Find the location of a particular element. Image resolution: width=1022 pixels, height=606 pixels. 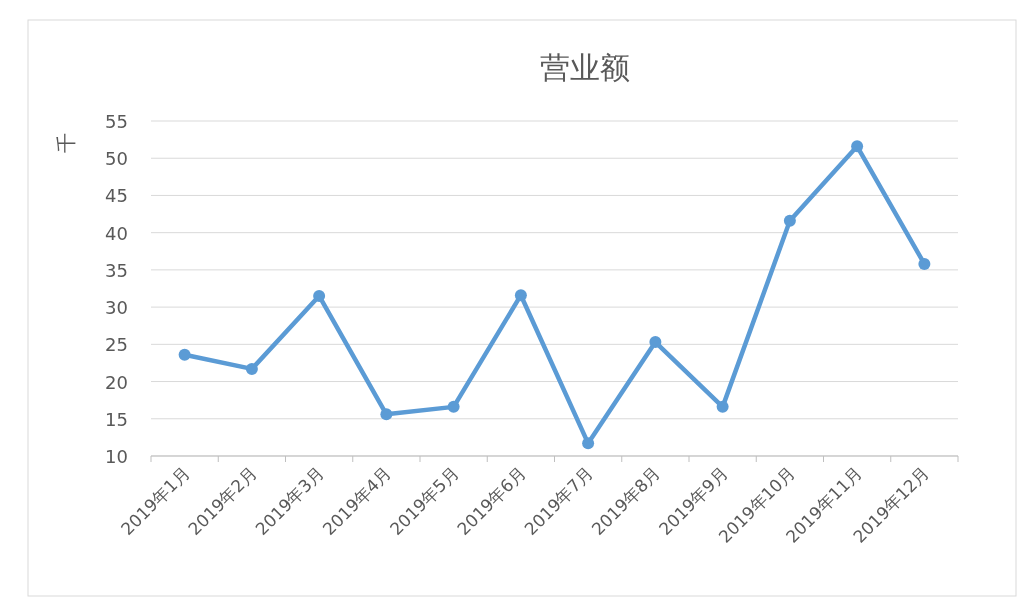

y-tick-label: 45 is located at coordinates (116, 196).